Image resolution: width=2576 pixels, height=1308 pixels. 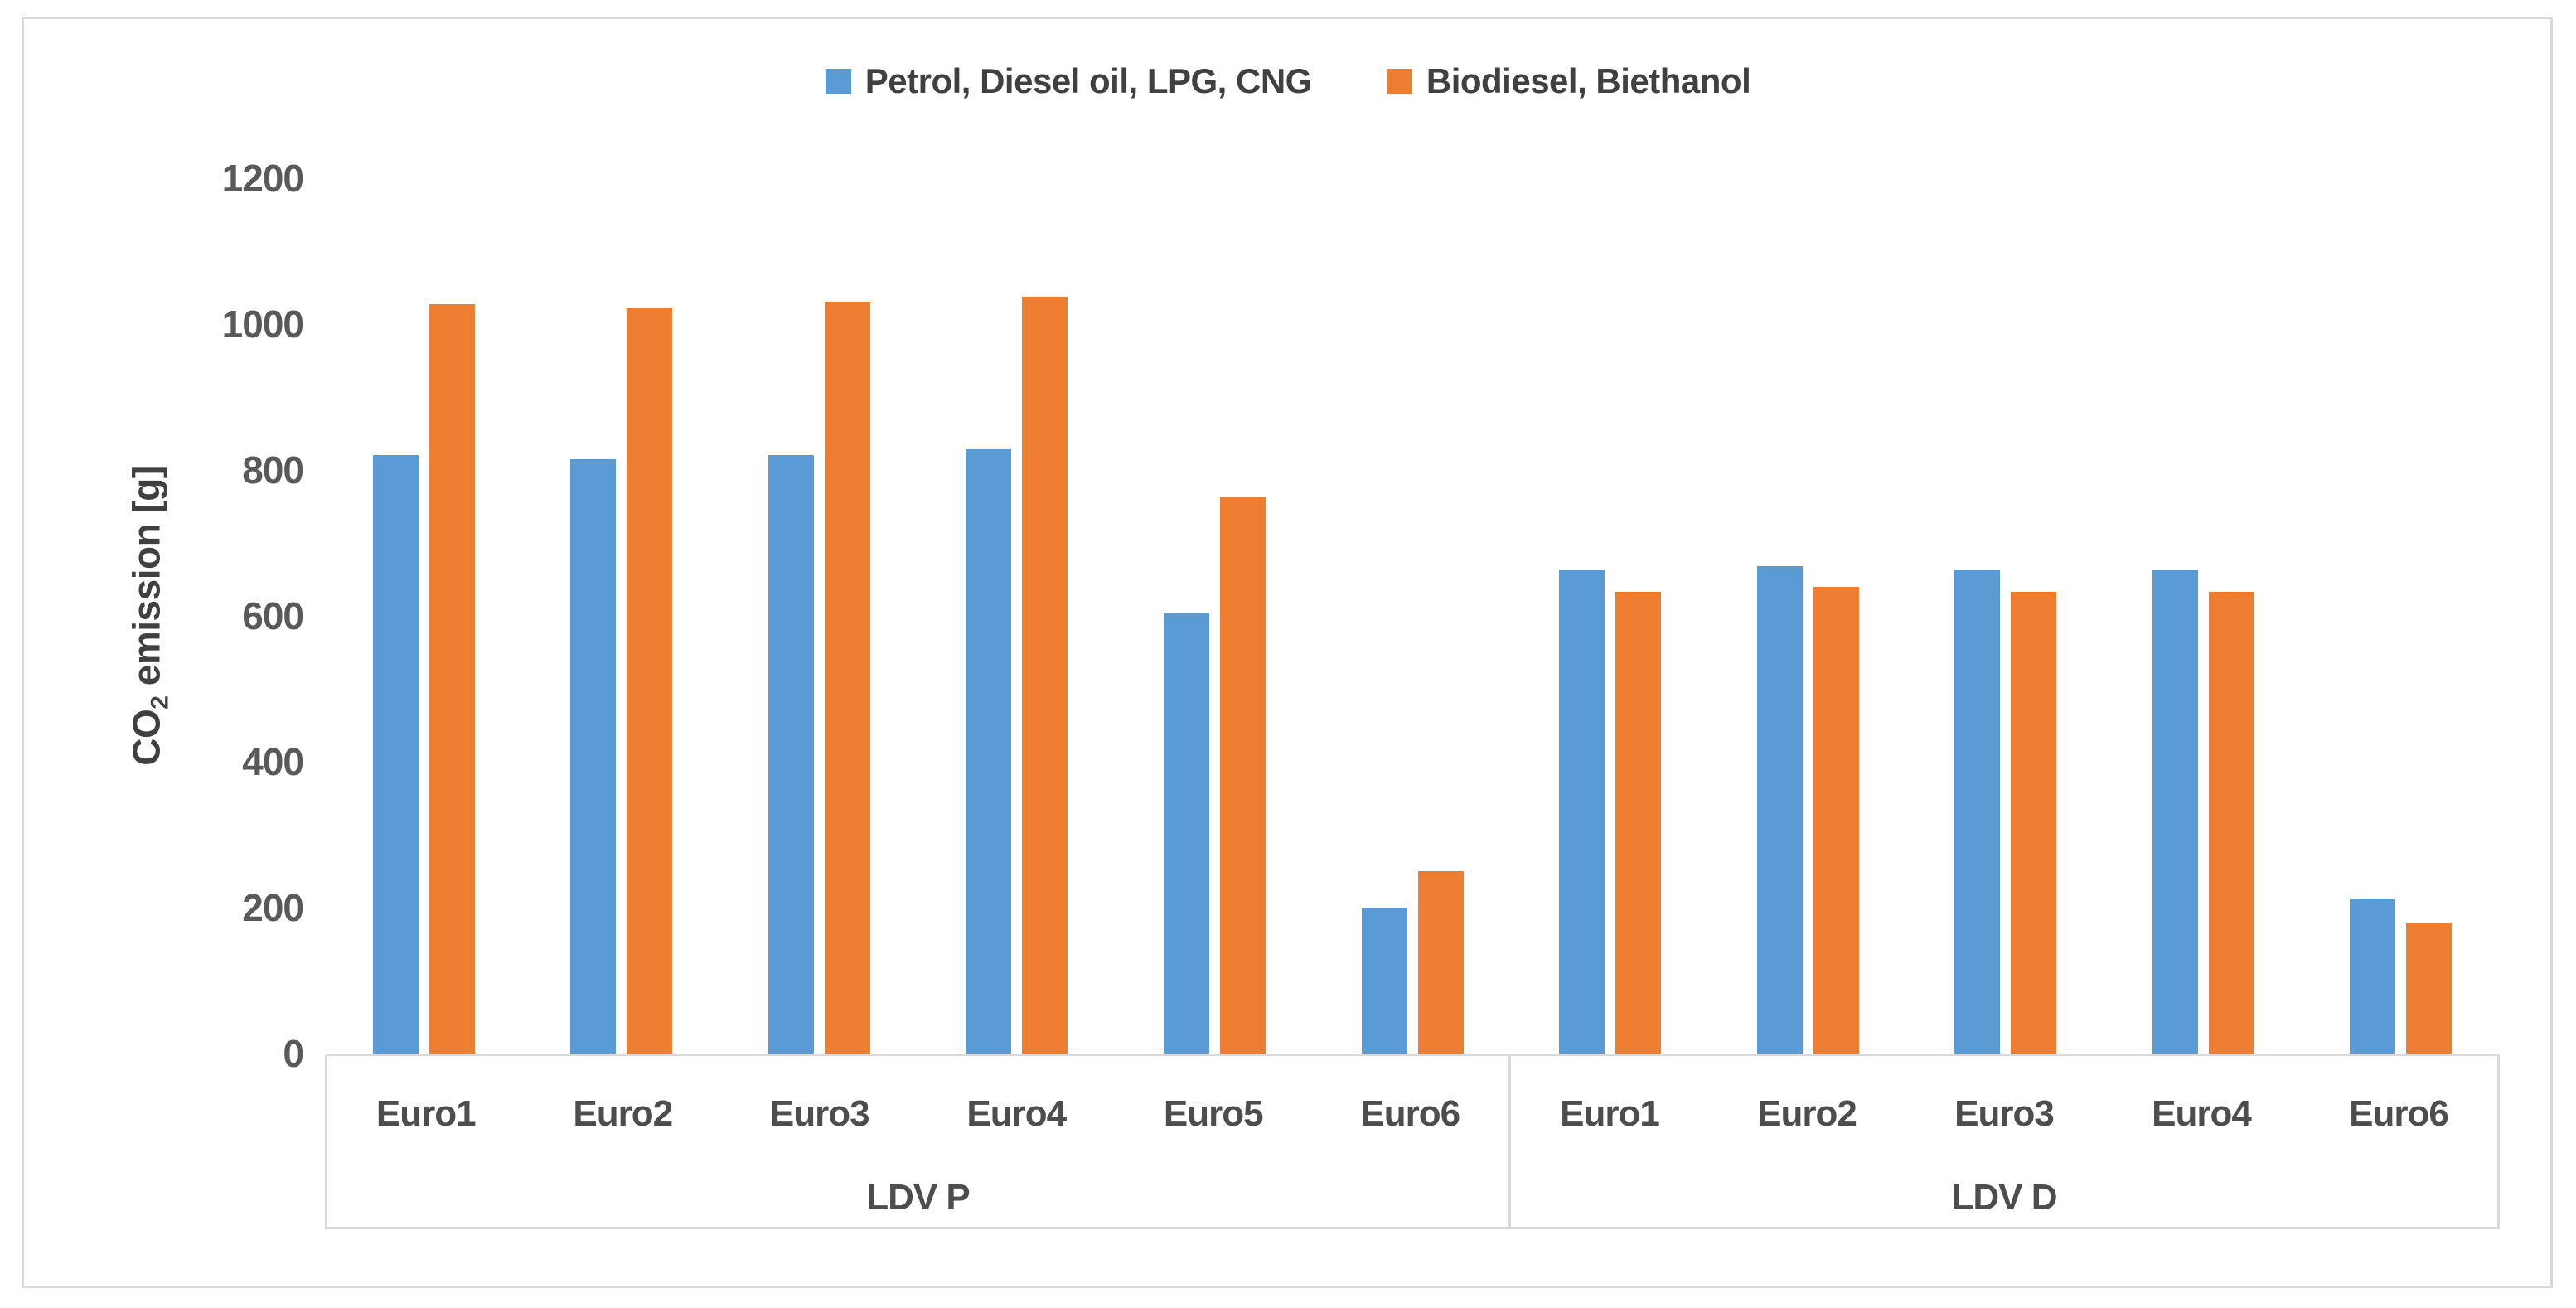 I want to click on y-tick-label: 1000, so click(x=262, y=324).